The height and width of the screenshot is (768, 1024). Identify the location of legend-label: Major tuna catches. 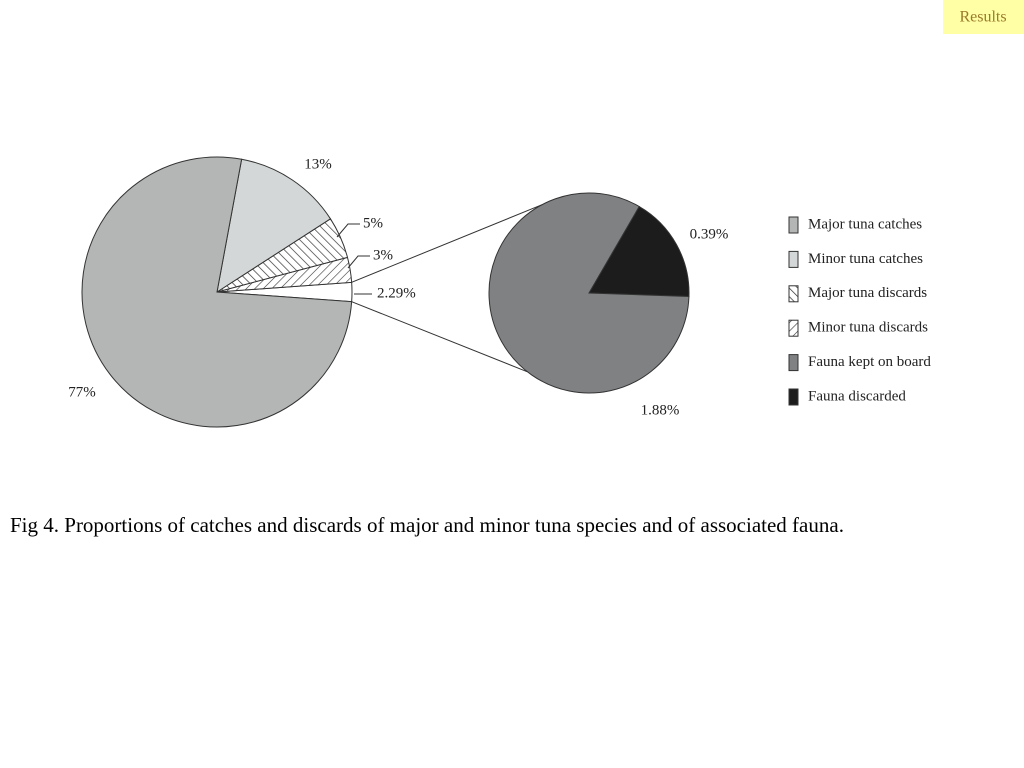
(865, 224).